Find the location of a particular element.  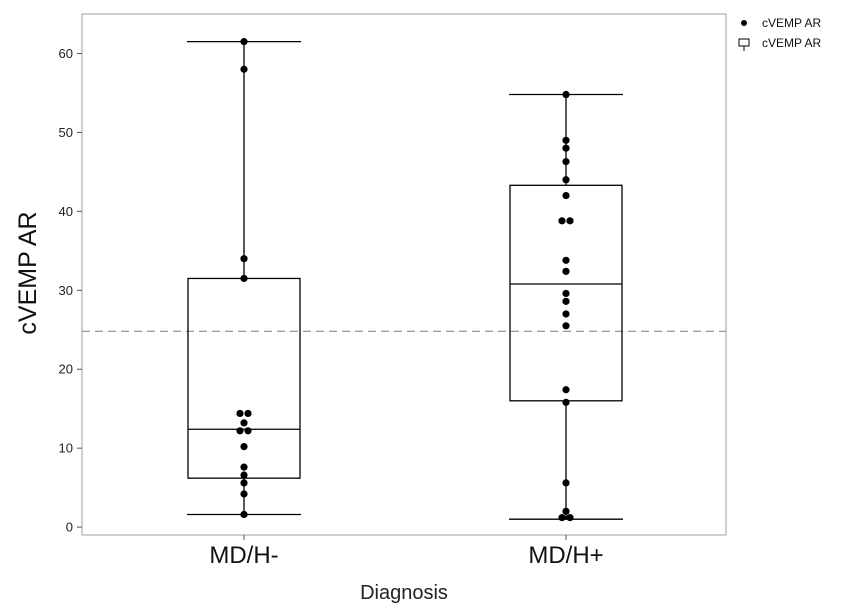

y-axis: 0 10 20 30 40 50 60 is located at coordinates (70, 290).